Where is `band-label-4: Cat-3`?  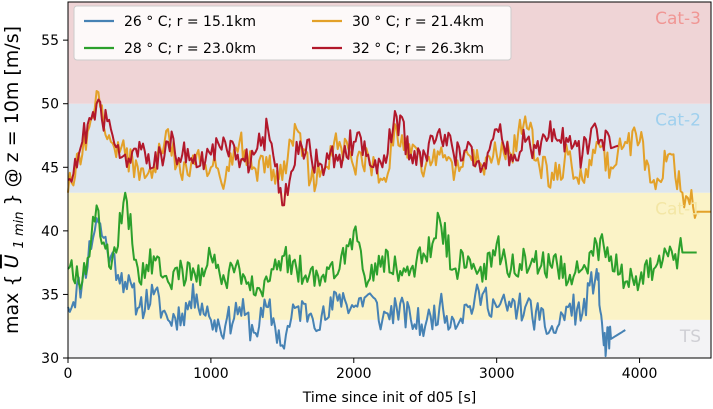 band-label-4: Cat-3 is located at coordinates (678, 19).